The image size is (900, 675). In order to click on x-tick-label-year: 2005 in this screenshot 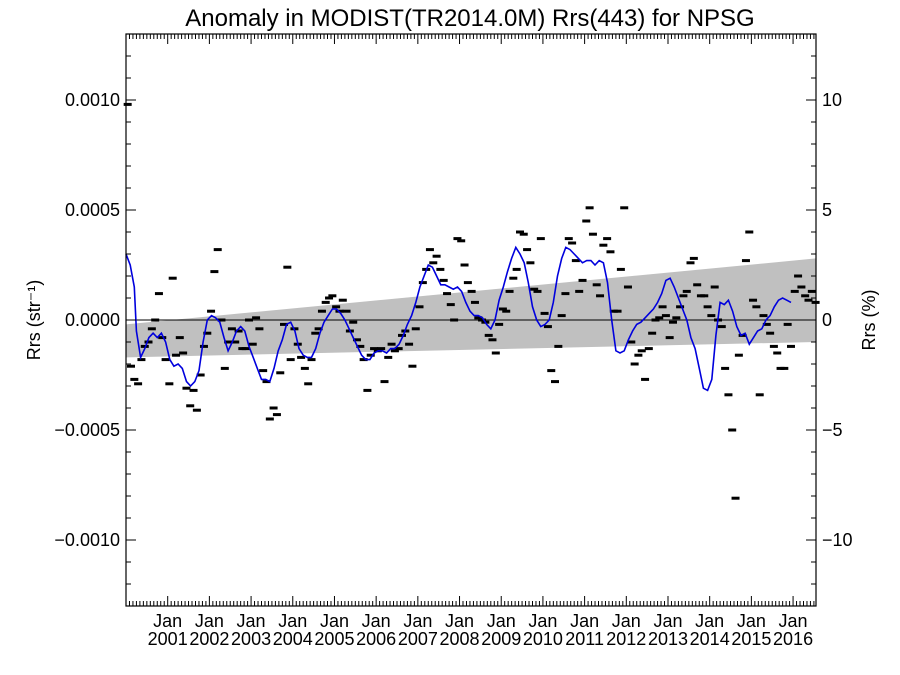, I will do `click(334, 639)`.